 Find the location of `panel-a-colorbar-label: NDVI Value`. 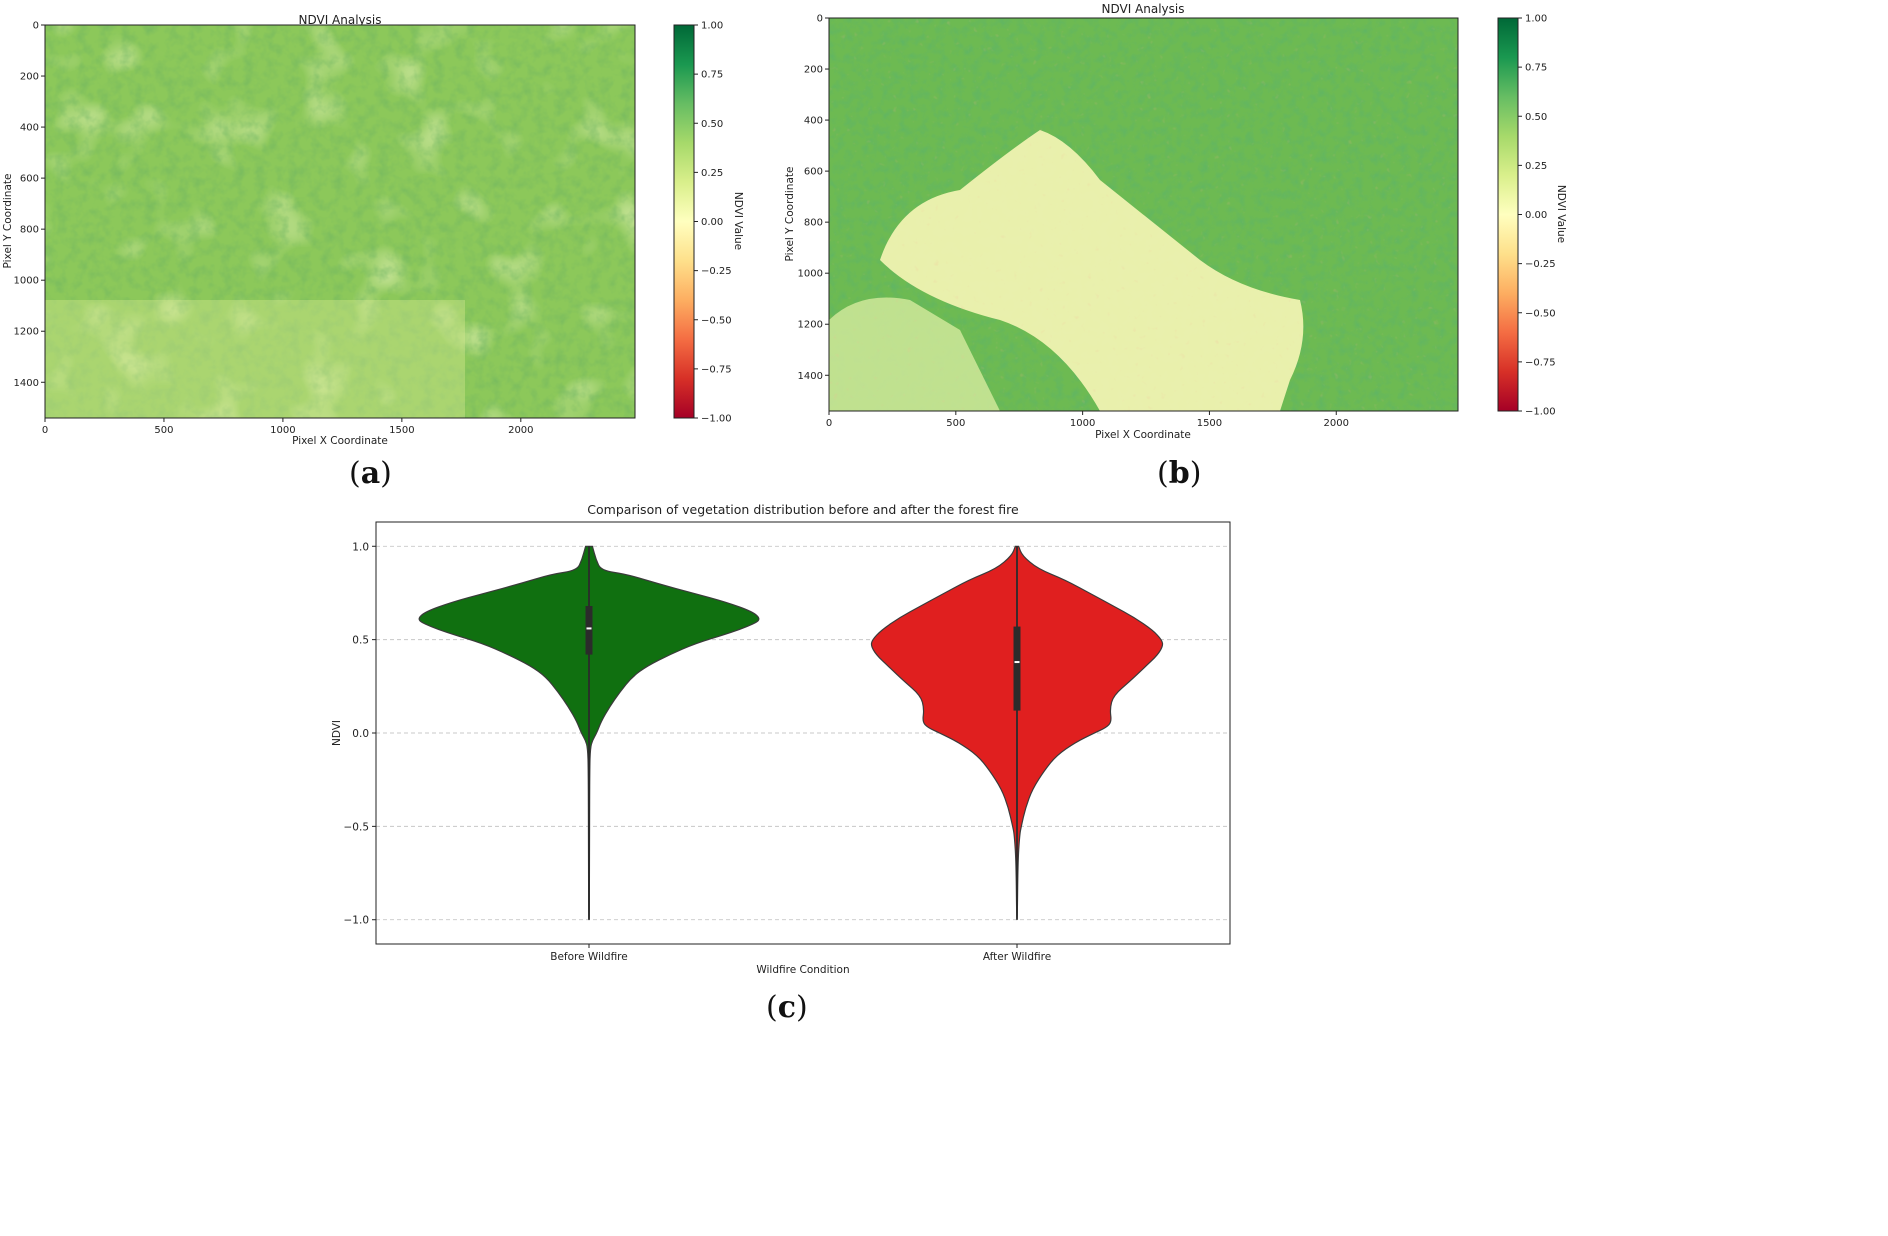

panel-a-colorbar-label: NDVI Value is located at coordinates (738, 221).